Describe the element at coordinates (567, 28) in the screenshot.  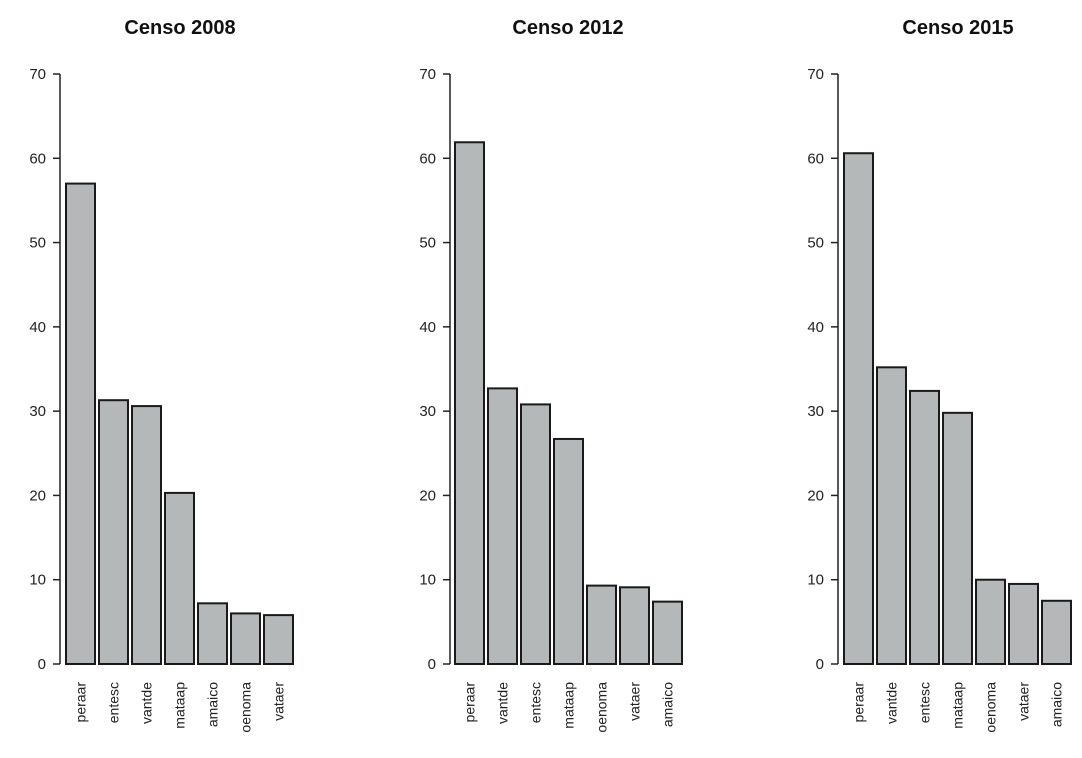
I see `chart-title: Censo 2012` at that location.